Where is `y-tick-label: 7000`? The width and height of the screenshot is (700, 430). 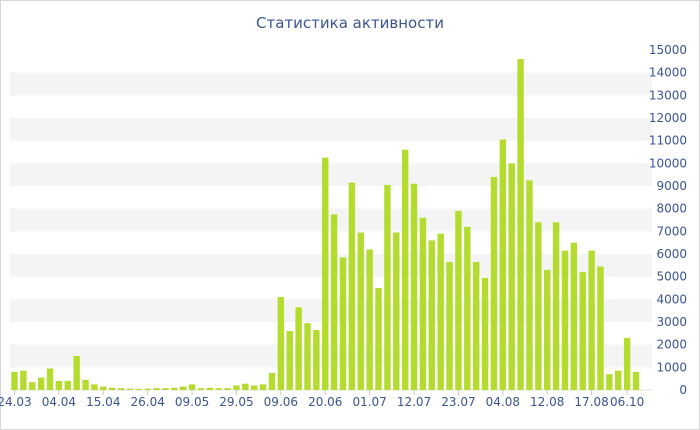
y-tick-label: 7000 is located at coordinates (671, 231).